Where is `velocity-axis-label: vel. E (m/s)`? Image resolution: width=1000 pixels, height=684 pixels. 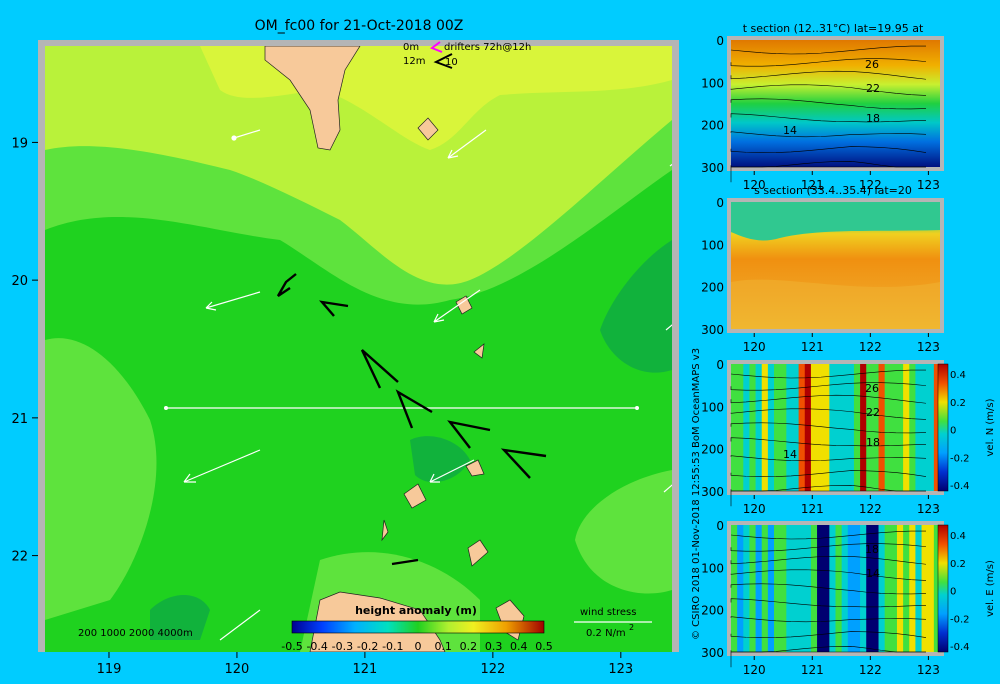 velocity-axis-label: vel. E (m/s) is located at coordinates (990, 588).